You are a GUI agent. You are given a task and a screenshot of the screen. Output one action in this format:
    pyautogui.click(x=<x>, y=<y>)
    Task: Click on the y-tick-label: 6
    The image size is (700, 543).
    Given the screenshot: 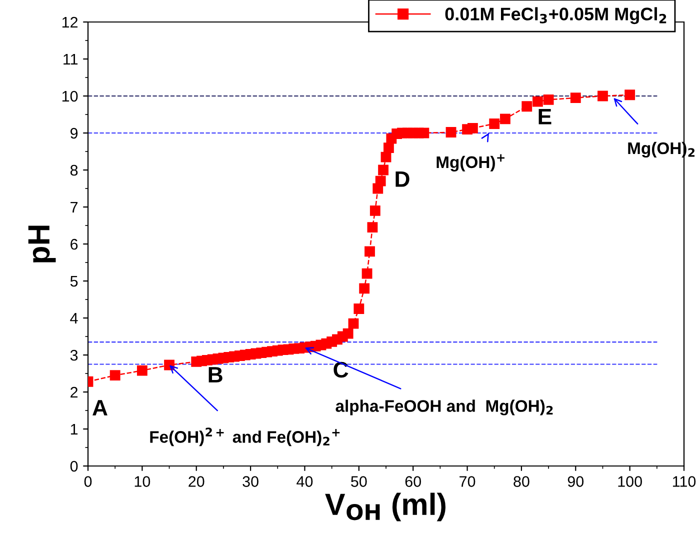 What is the action you would take?
    pyautogui.click(x=74, y=244)
    